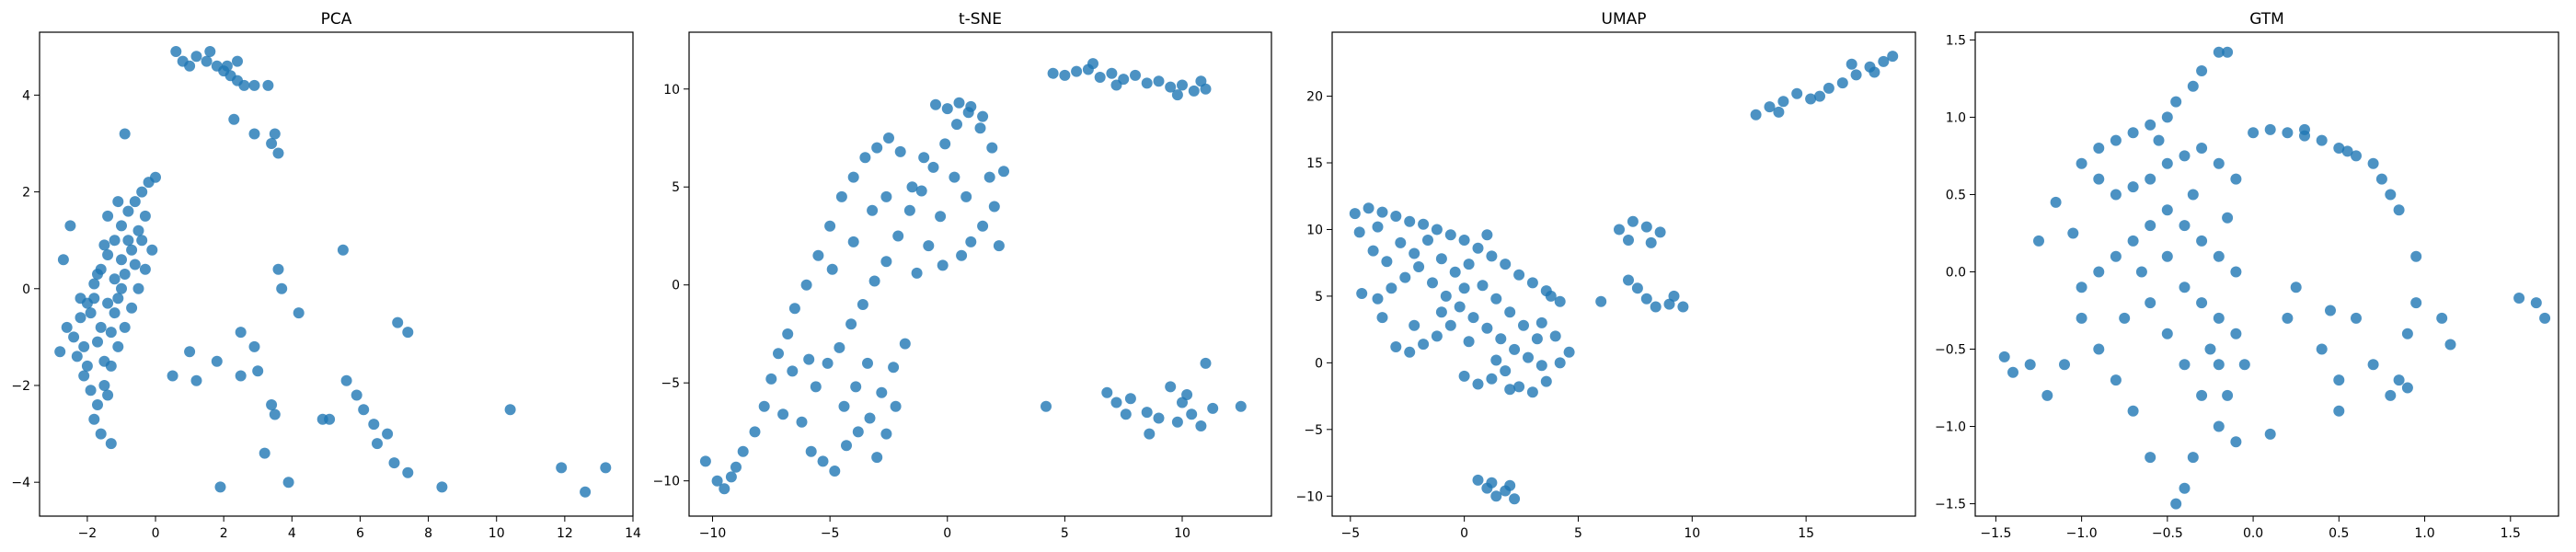 The width and height of the screenshot is (2576, 552). Describe the element at coordinates (2266, 19) in the screenshot. I see `panel-title: GTM` at that location.